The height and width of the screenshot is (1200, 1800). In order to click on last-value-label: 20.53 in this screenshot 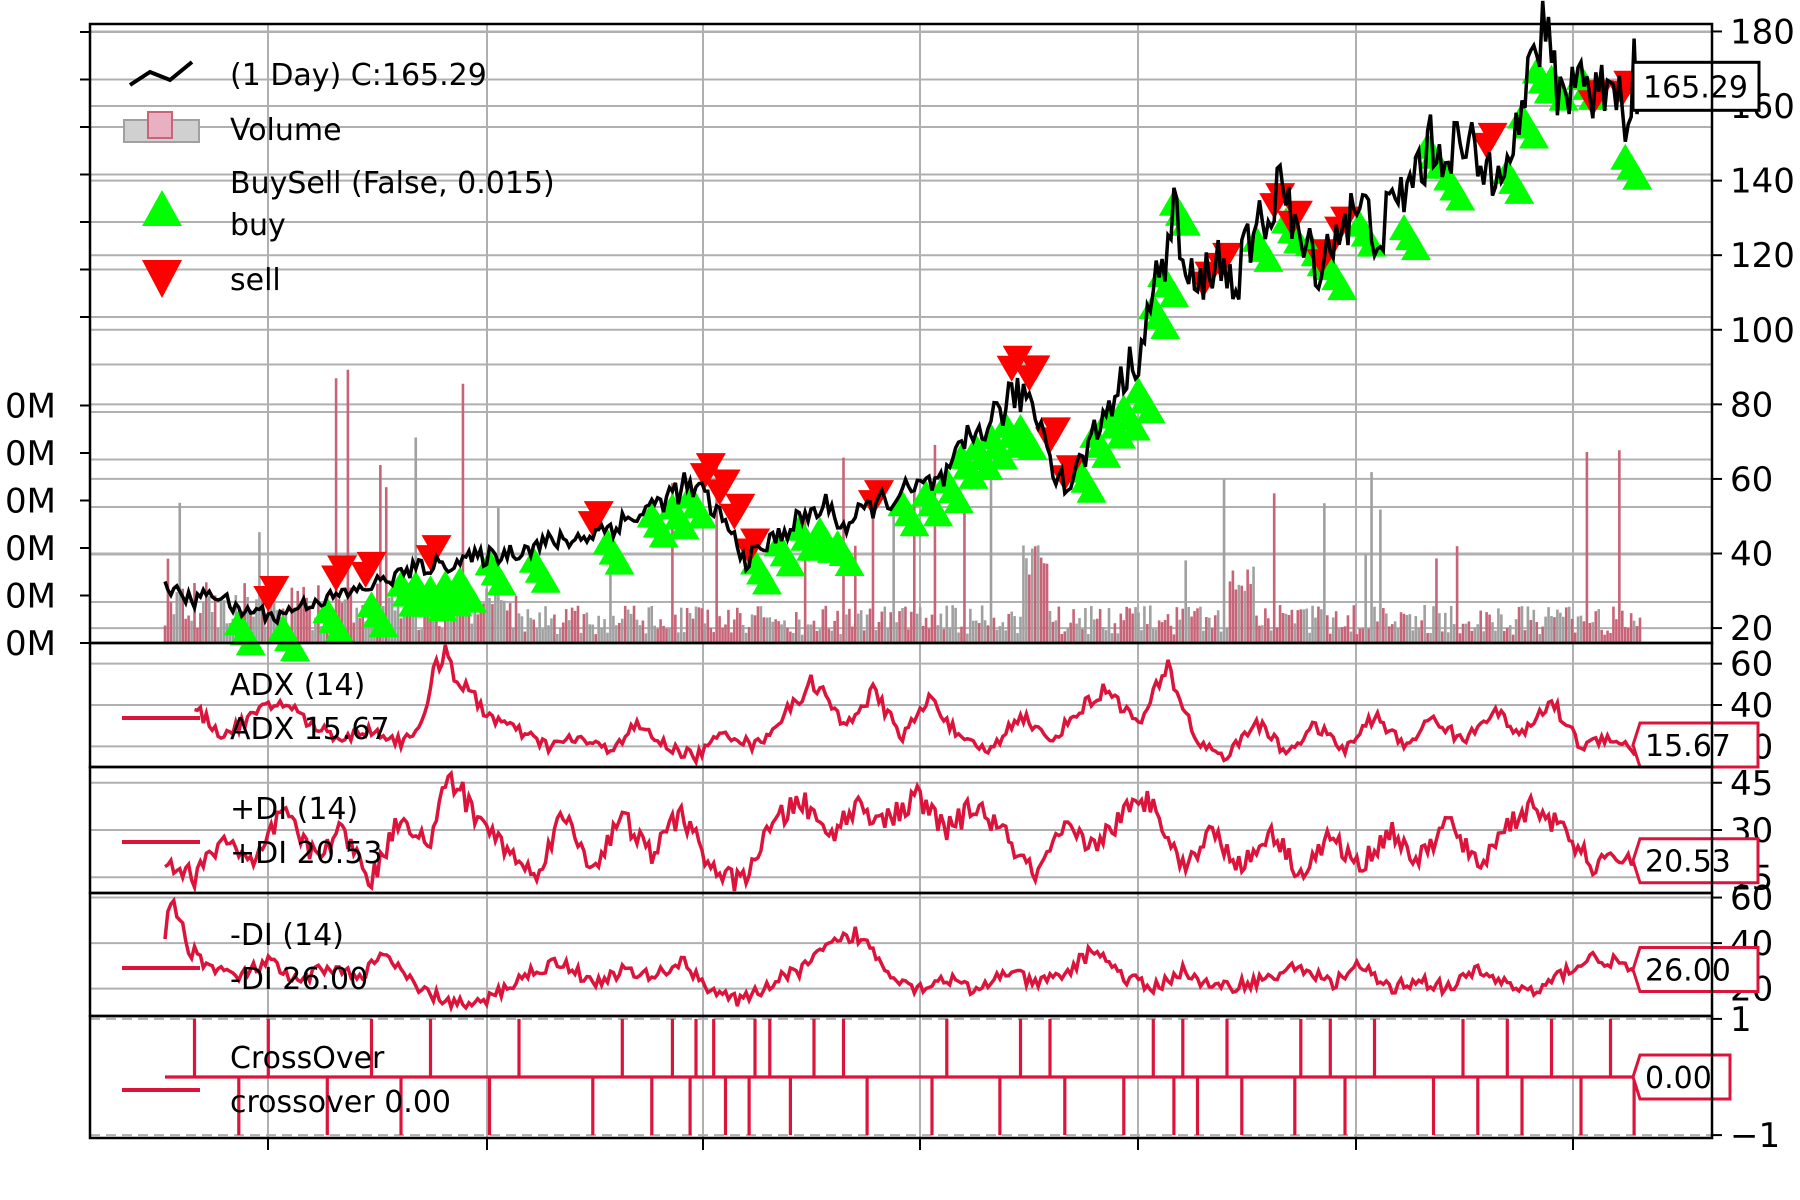, I will do `click(1688, 862)`.